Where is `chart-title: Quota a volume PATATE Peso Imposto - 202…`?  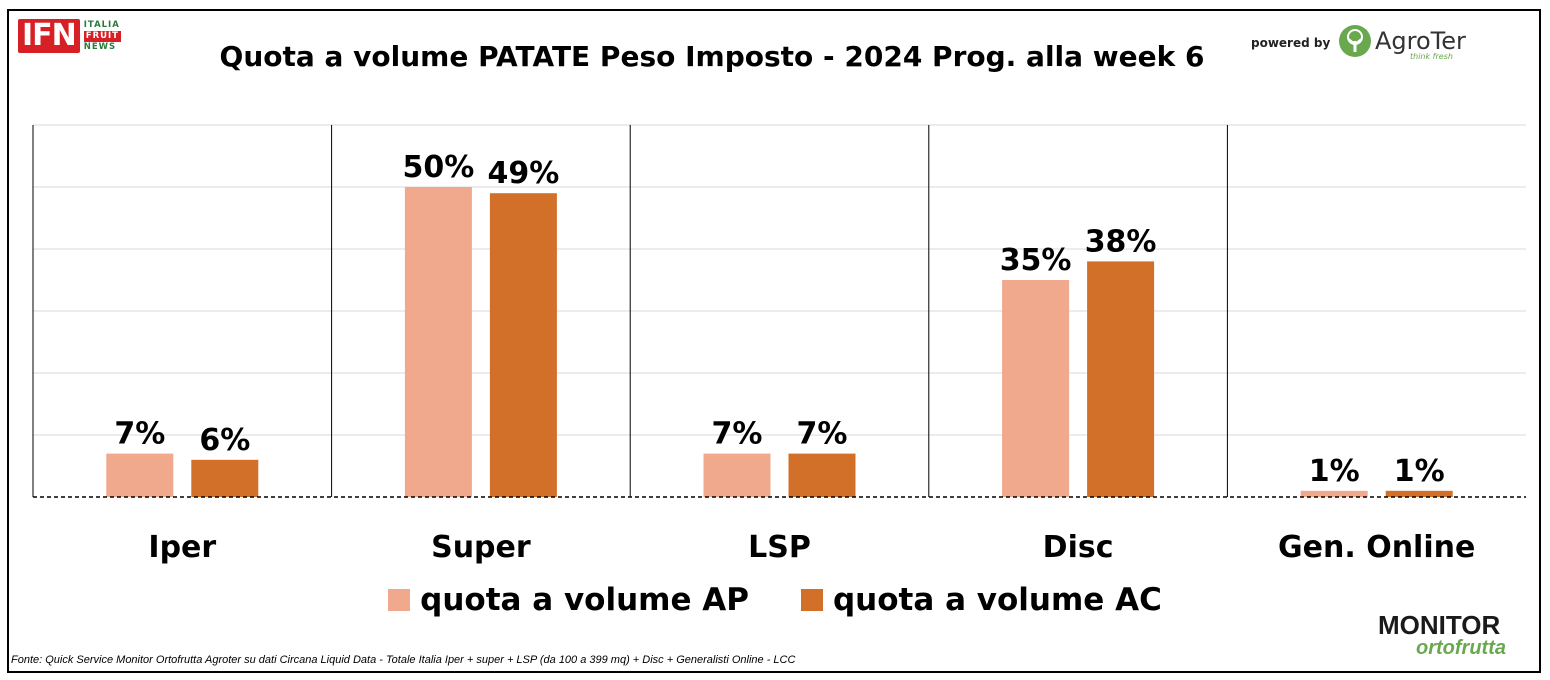 chart-title: Quota a volume PATATE Peso Imposto - 202… is located at coordinates (712, 56).